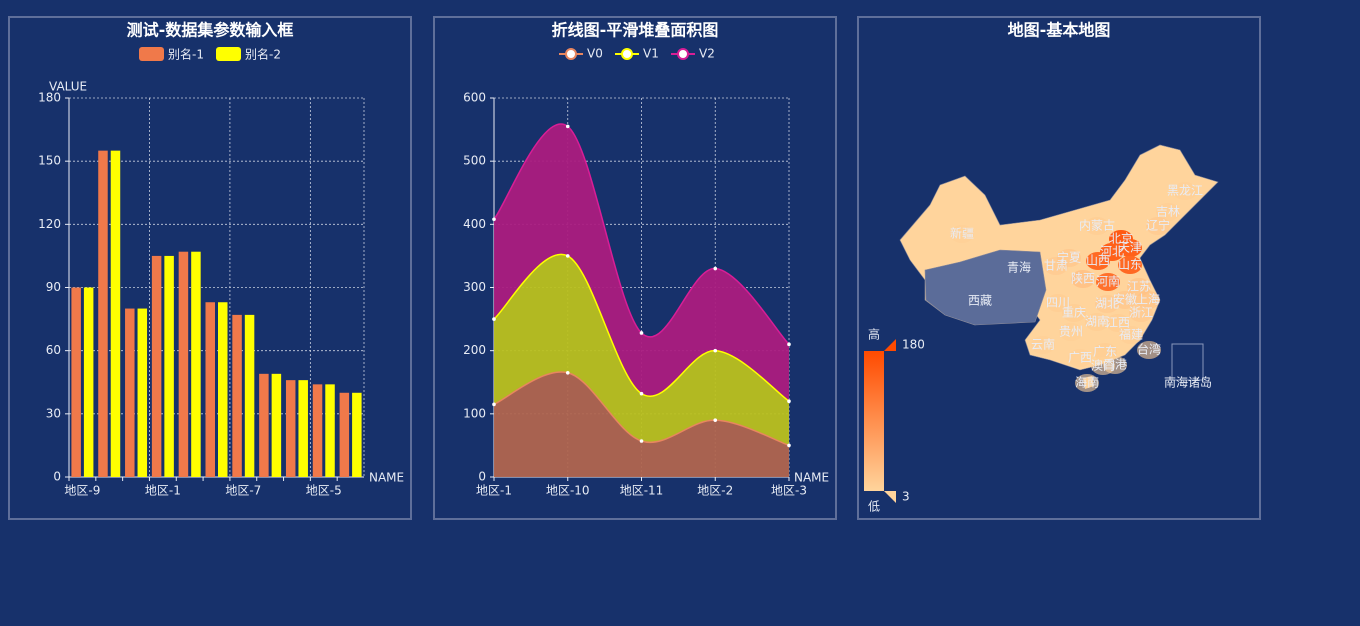  What do you see at coordinates (1058, 303) in the screenshot?
I see `region-label: 四川` at bounding box center [1058, 303].